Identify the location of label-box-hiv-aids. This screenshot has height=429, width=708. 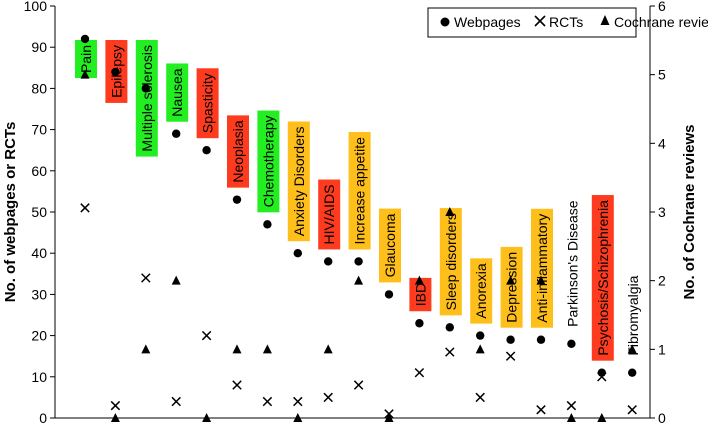
(329, 214).